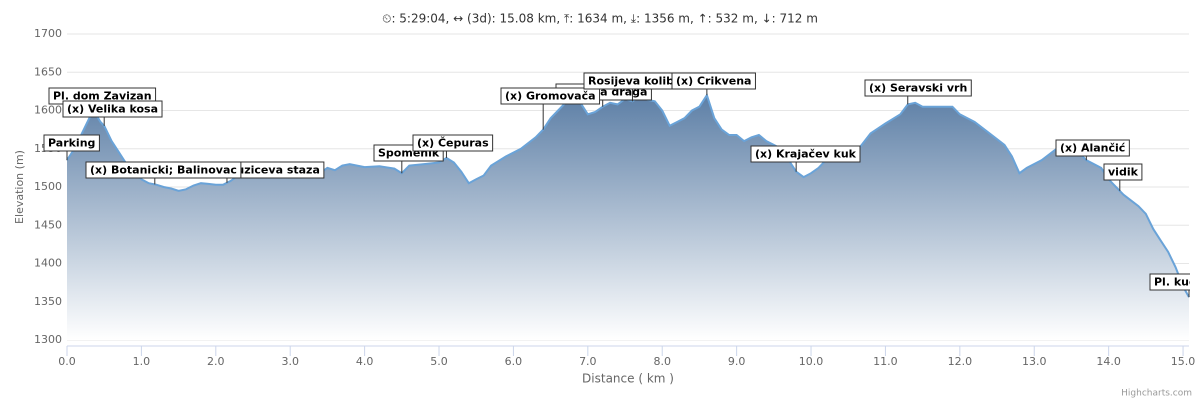  Describe the element at coordinates (48, 339) in the screenshot. I see `y-tick-label: 1300` at that location.